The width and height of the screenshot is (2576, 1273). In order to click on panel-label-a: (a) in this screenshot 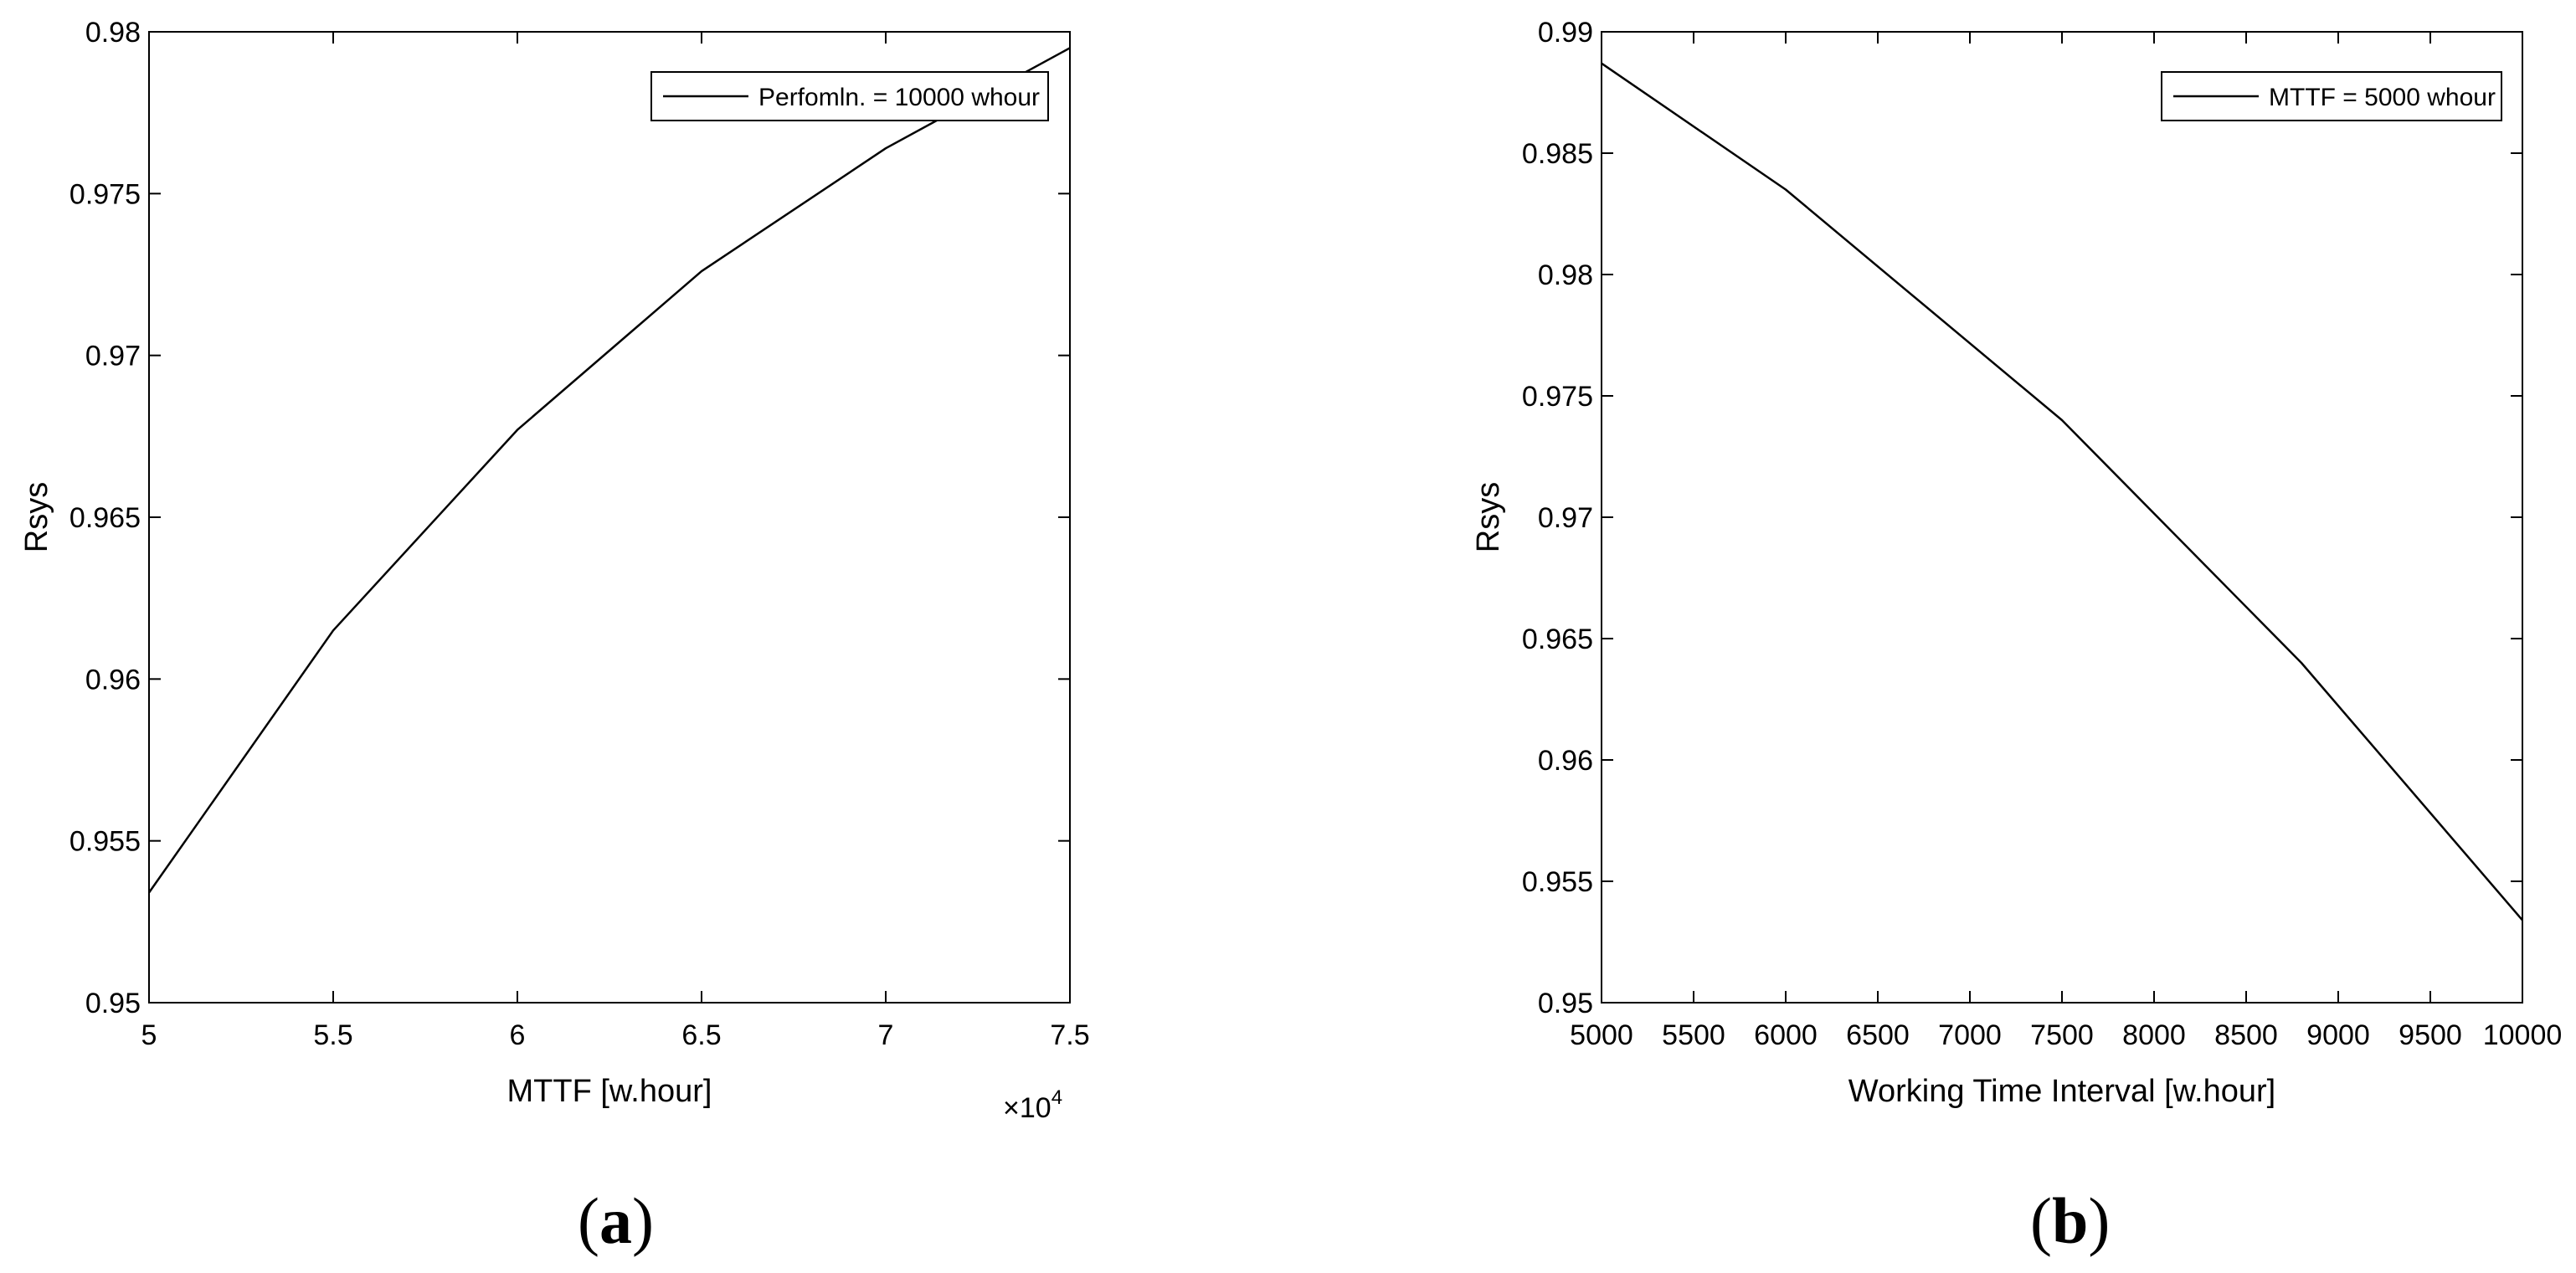, I will do `click(616, 1220)`.